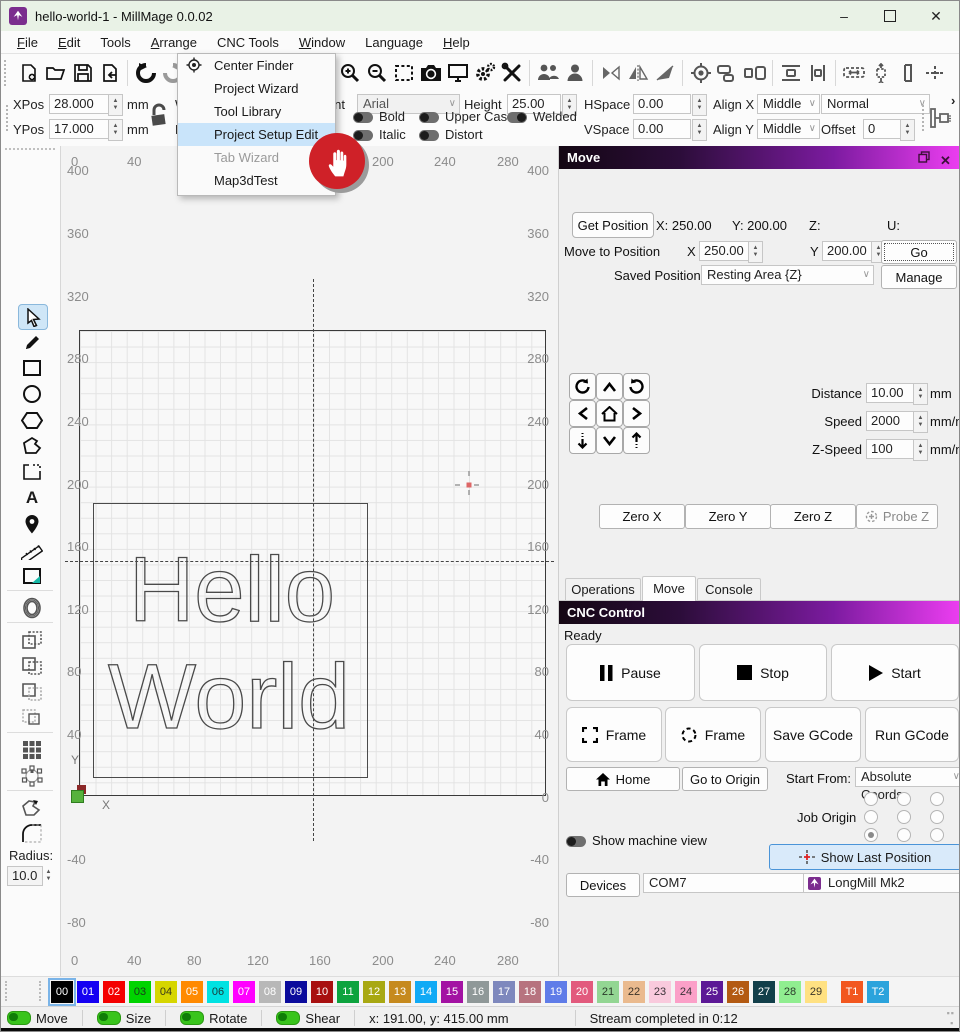 Image resolution: width=960 pixels, height=1032 pixels. Describe the element at coordinates (247, 157) in the screenshot. I see `menu-item-tab-wizard: Tab Wizard` at that location.